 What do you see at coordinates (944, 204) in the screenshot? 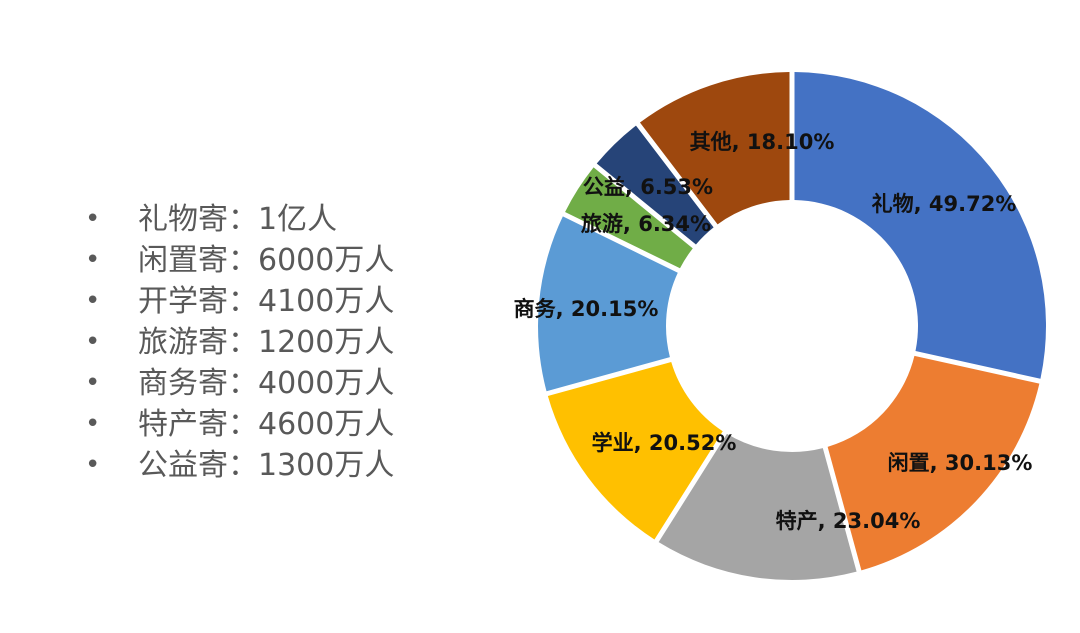
I see `slice-label-1: 礼物, 49.72%` at bounding box center [944, 204].